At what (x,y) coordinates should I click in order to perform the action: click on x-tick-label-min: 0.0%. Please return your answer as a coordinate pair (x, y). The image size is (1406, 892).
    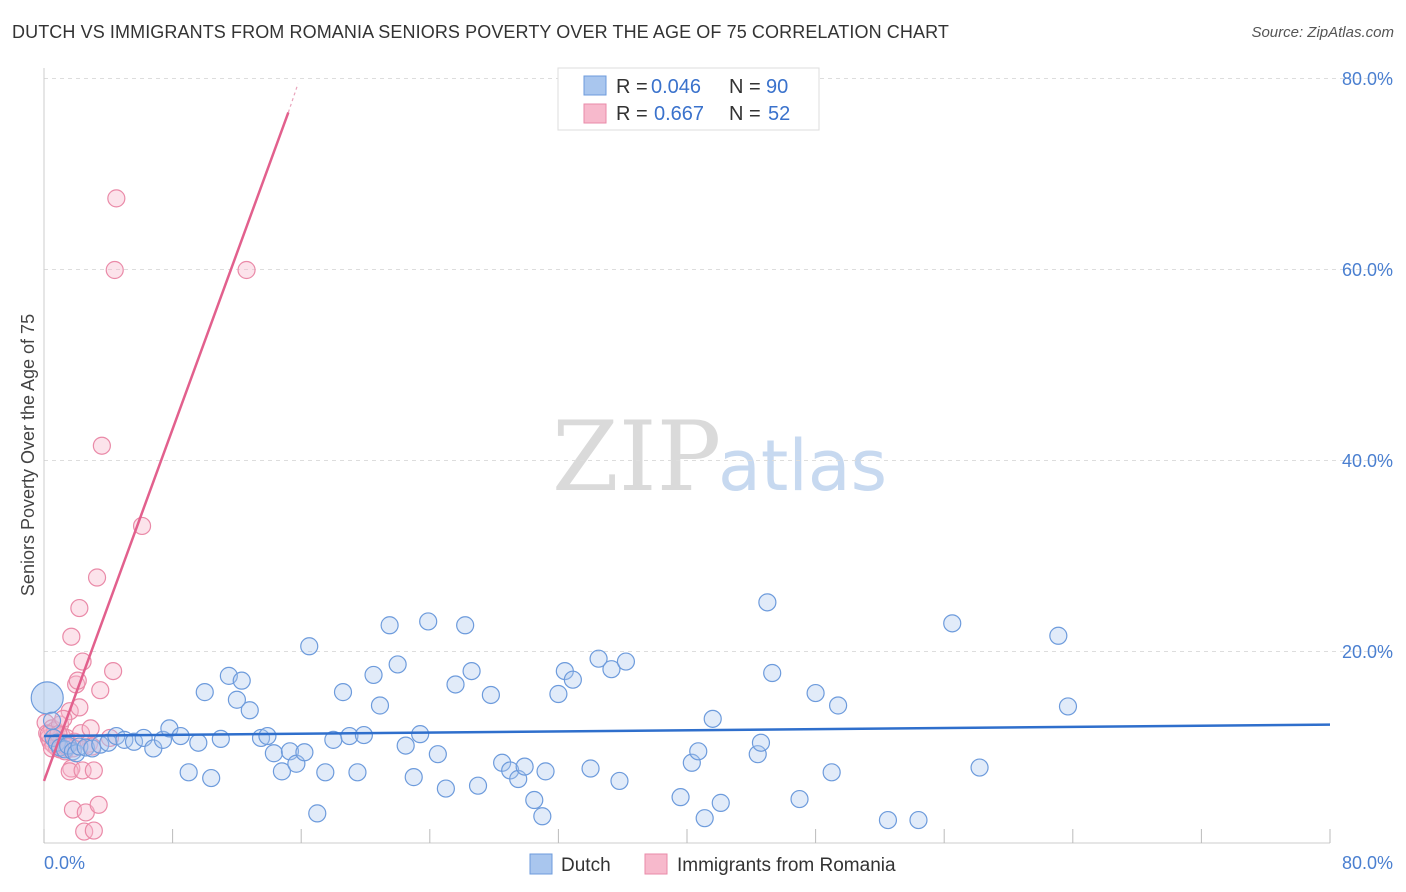
    Looking at the image, I should click on (64, 863).